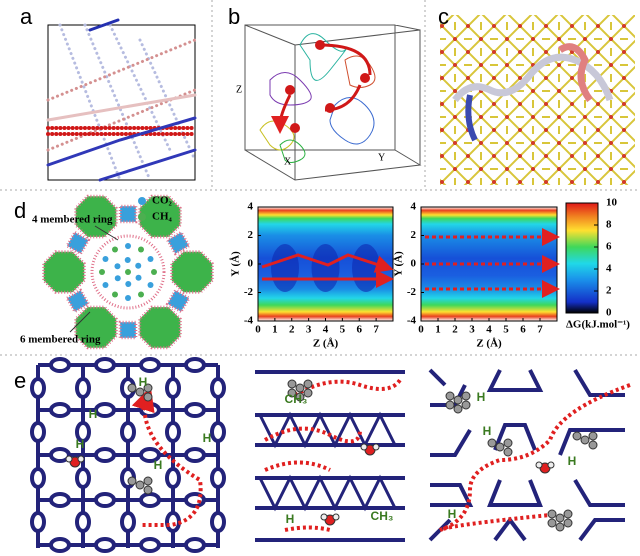 The image size is (640, 556). What do you see at coordinates (381, 157) in the screenshot?
I see `axis-letter: Y` at bounding box center [381, 157].